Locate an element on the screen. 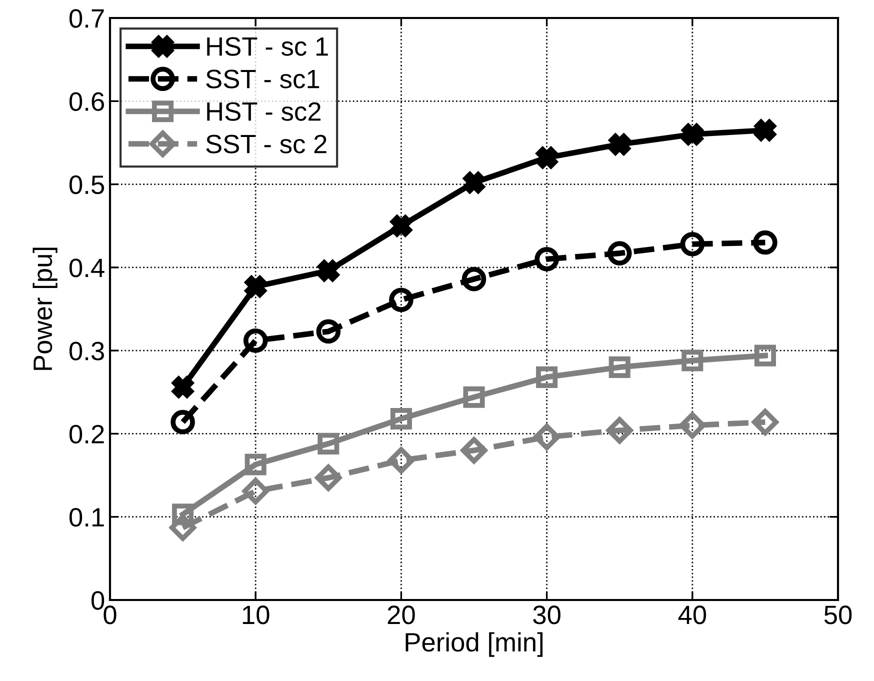 This screenshot has height=681, width=874. legend-label: SST - sc1 is located at coordinates (263, 79).